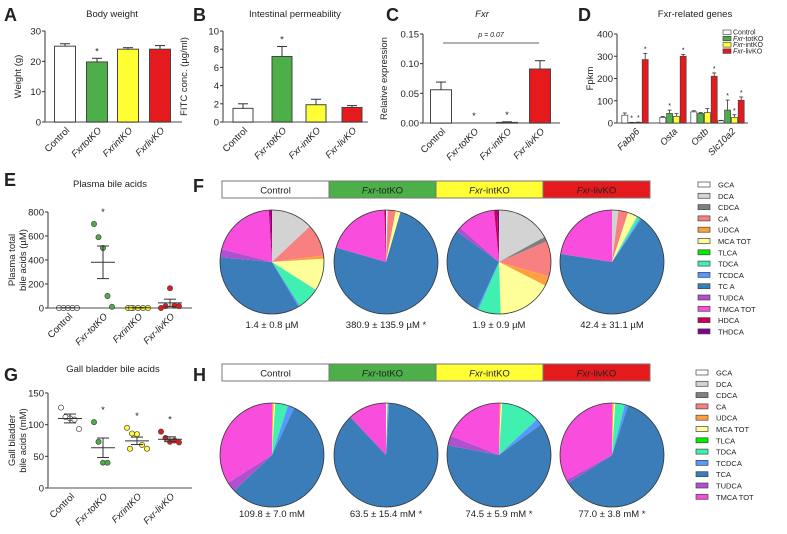  What do you see at coordinates (605, 35) in the screenshot?
I see `y-tick-label: 400` at bounding box center [605, 35].